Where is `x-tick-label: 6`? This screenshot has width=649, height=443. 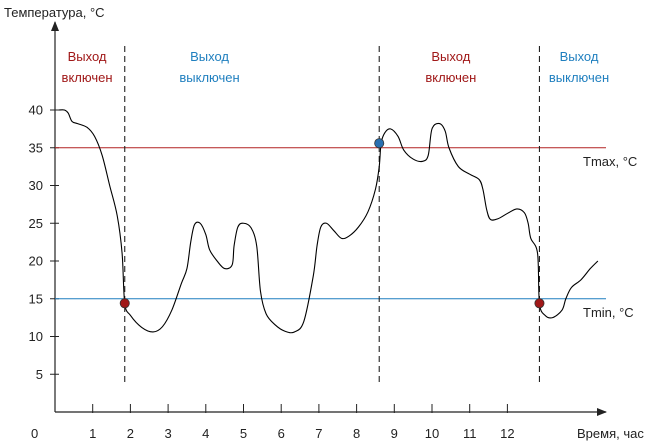 x-tick-label: 6 is located at coordinates (281, 433).